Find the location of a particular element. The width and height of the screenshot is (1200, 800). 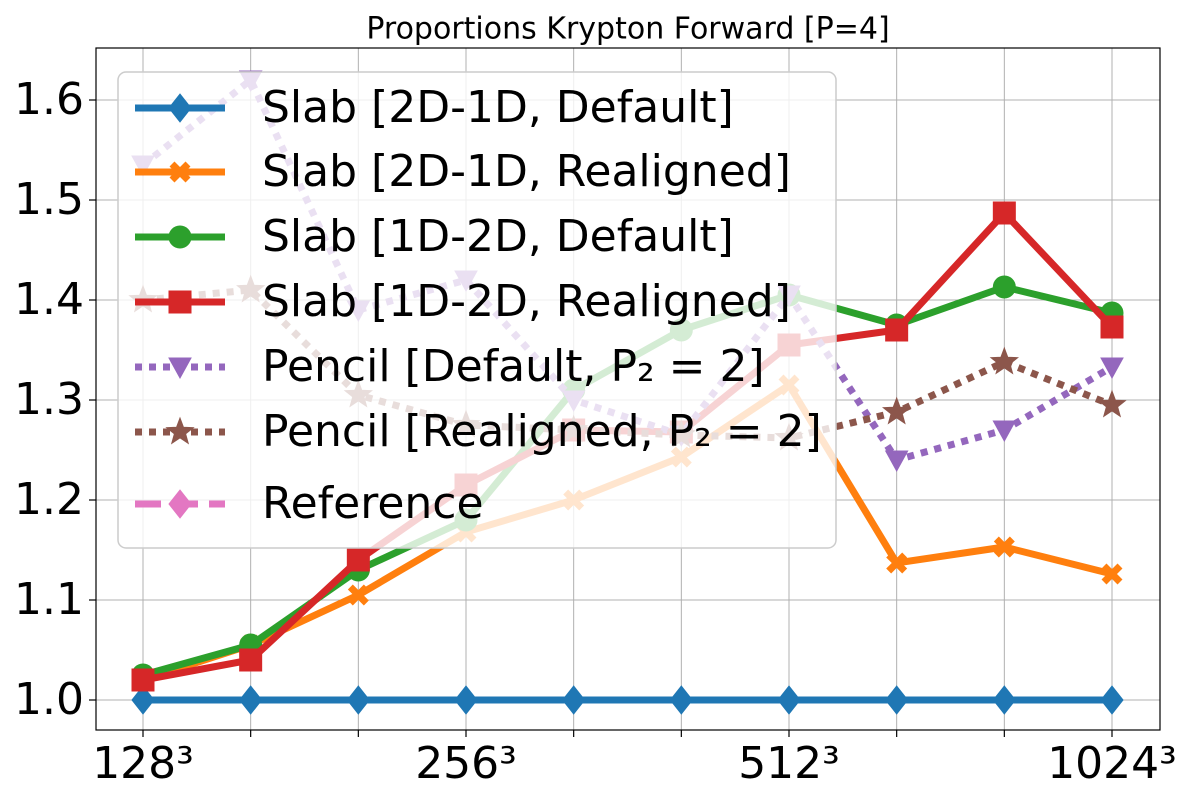

y-tick-label: 1.0 is located at coordinates (49, 699).